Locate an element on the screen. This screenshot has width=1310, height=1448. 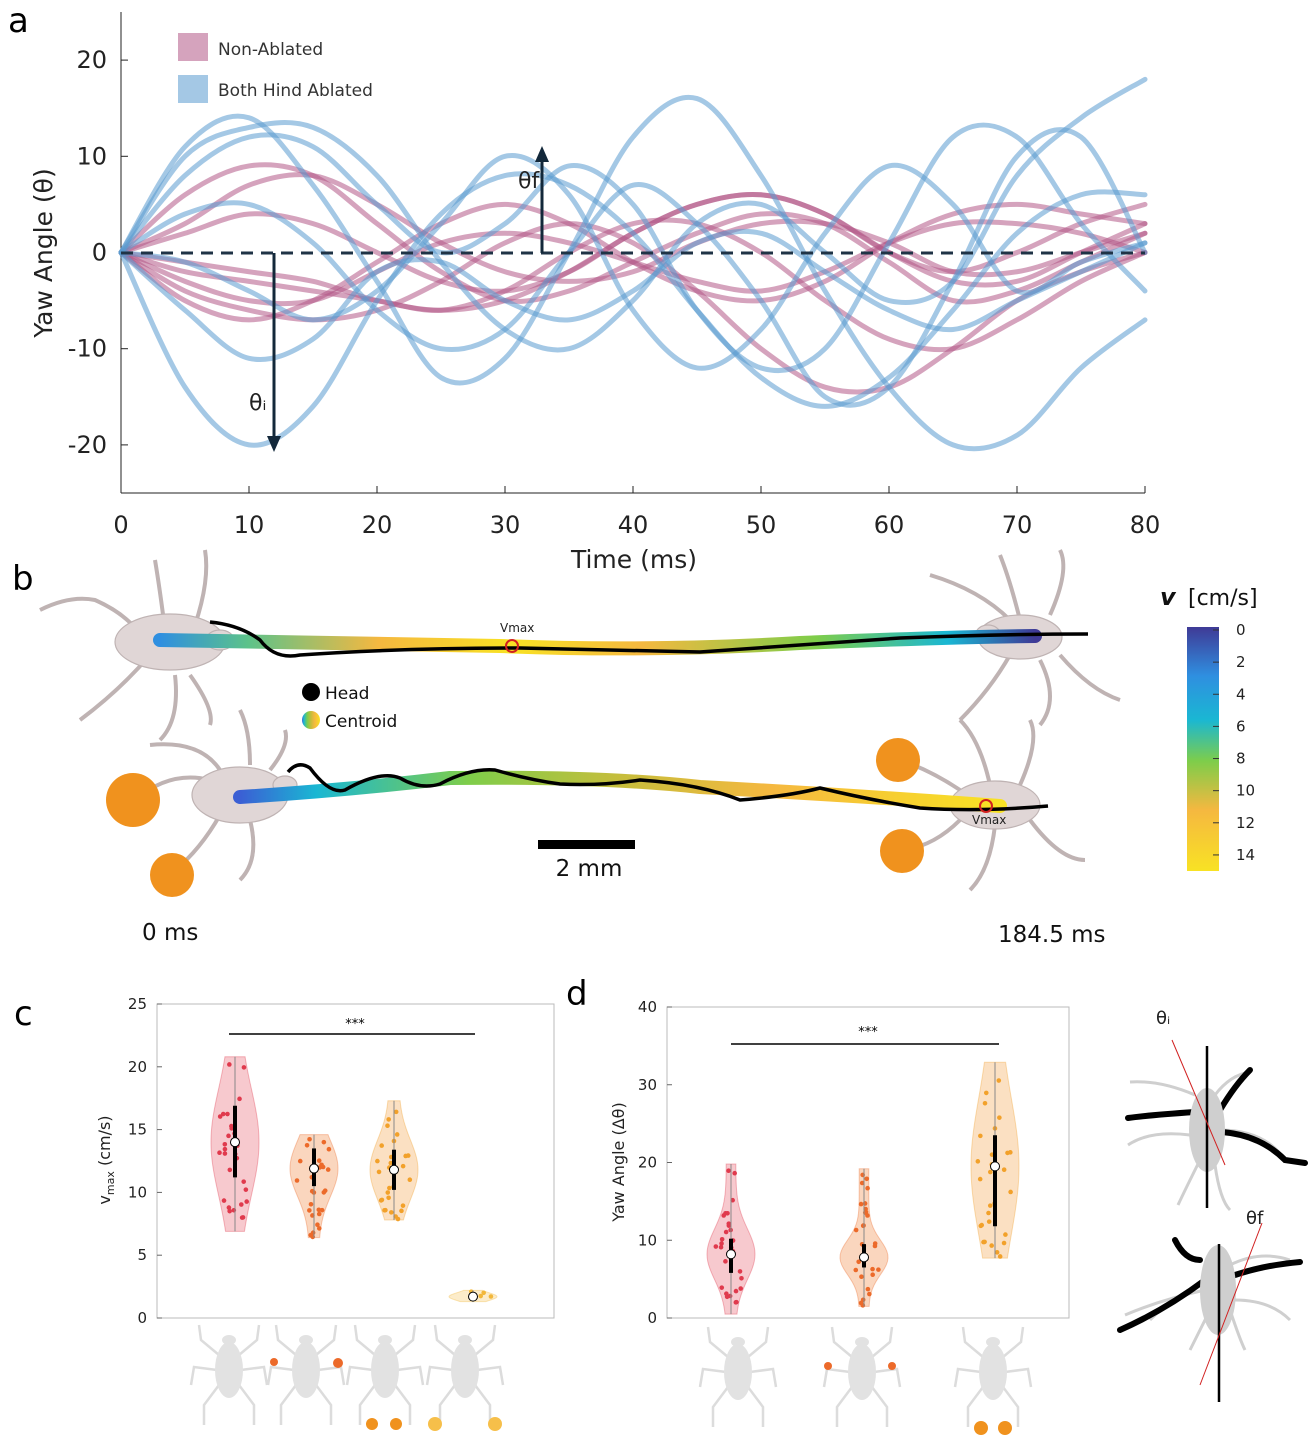
insect-head is located at coordinates (385, 1340).